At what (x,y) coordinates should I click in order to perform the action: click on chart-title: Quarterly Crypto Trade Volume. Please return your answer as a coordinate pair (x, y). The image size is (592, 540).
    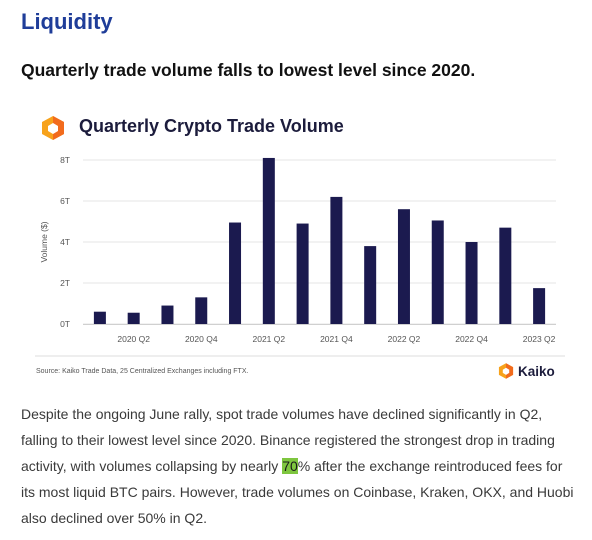
    Looking at the image, I should click on (211, 126).